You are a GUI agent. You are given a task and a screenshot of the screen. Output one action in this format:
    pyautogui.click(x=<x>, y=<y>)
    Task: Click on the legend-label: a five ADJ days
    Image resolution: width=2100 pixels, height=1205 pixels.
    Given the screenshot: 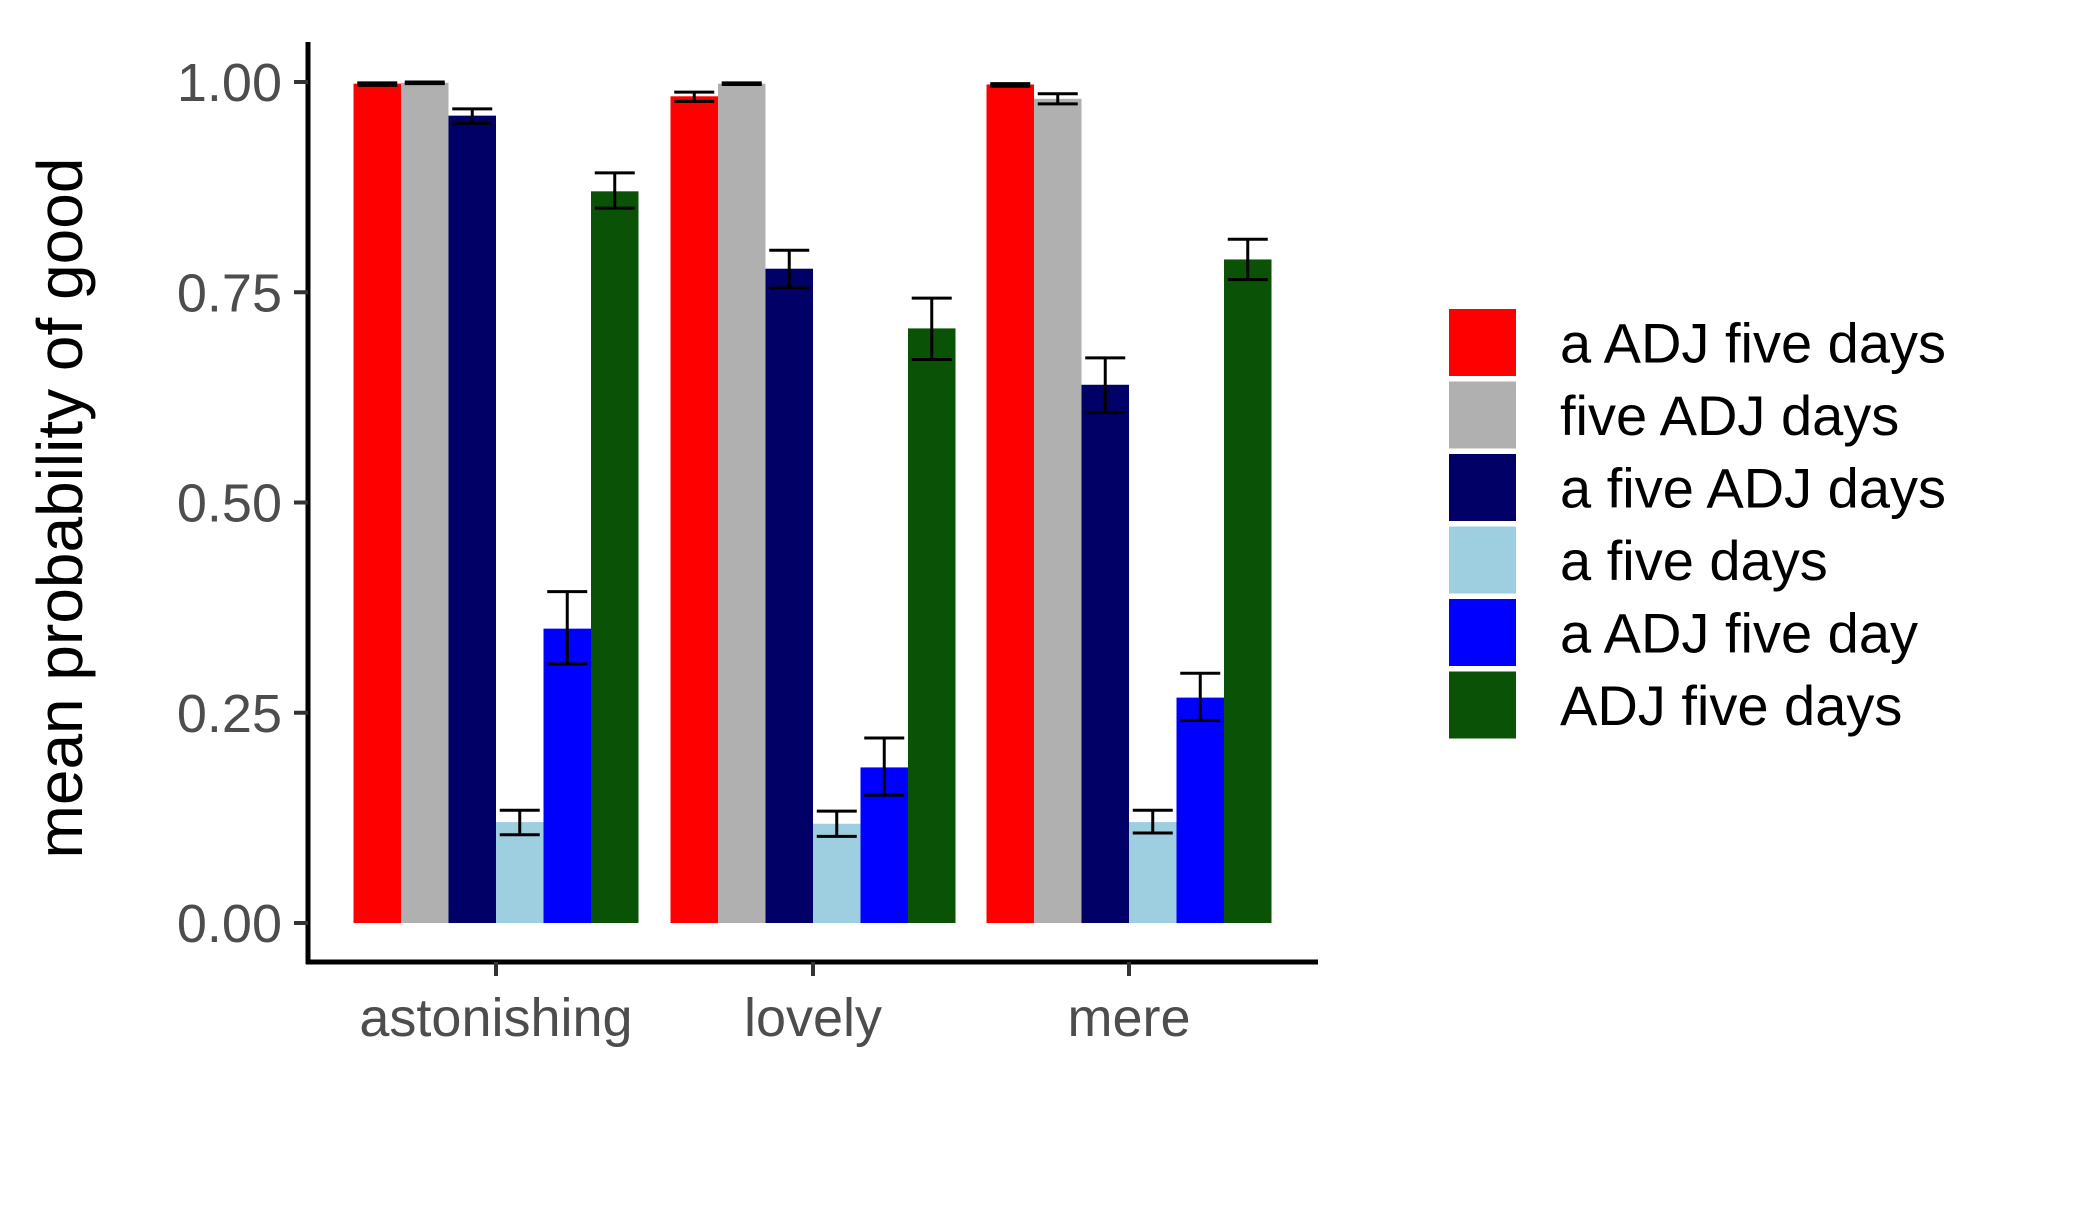 What is the action you would take?
    pyautogui.click(x=1753, y=488)
    